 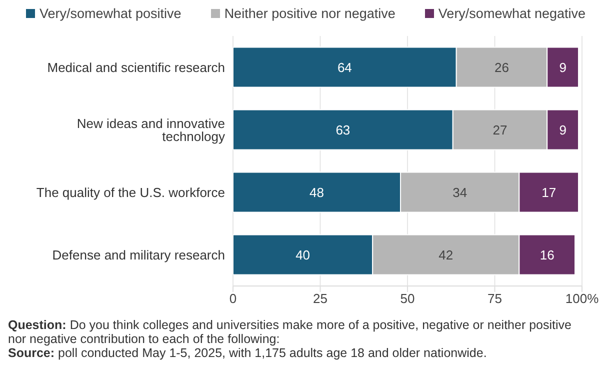 What do you see at coordinates (446, 254) in the screenshot?
I see `data-label: 42` at bounding box center [446, 254].